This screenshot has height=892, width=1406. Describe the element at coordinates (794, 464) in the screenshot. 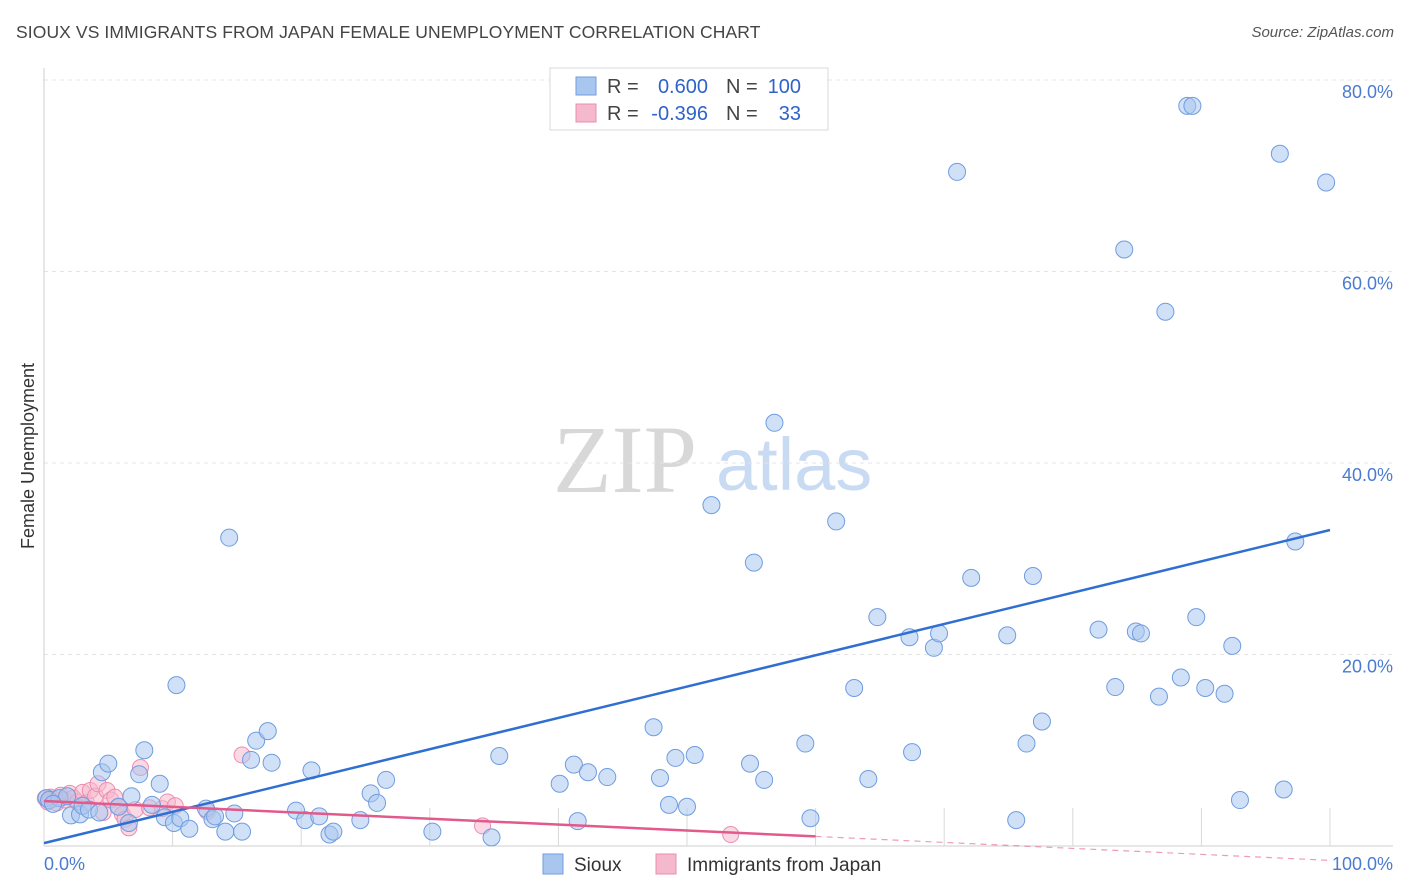

I see `watermark-atlas: atlas` at that location.